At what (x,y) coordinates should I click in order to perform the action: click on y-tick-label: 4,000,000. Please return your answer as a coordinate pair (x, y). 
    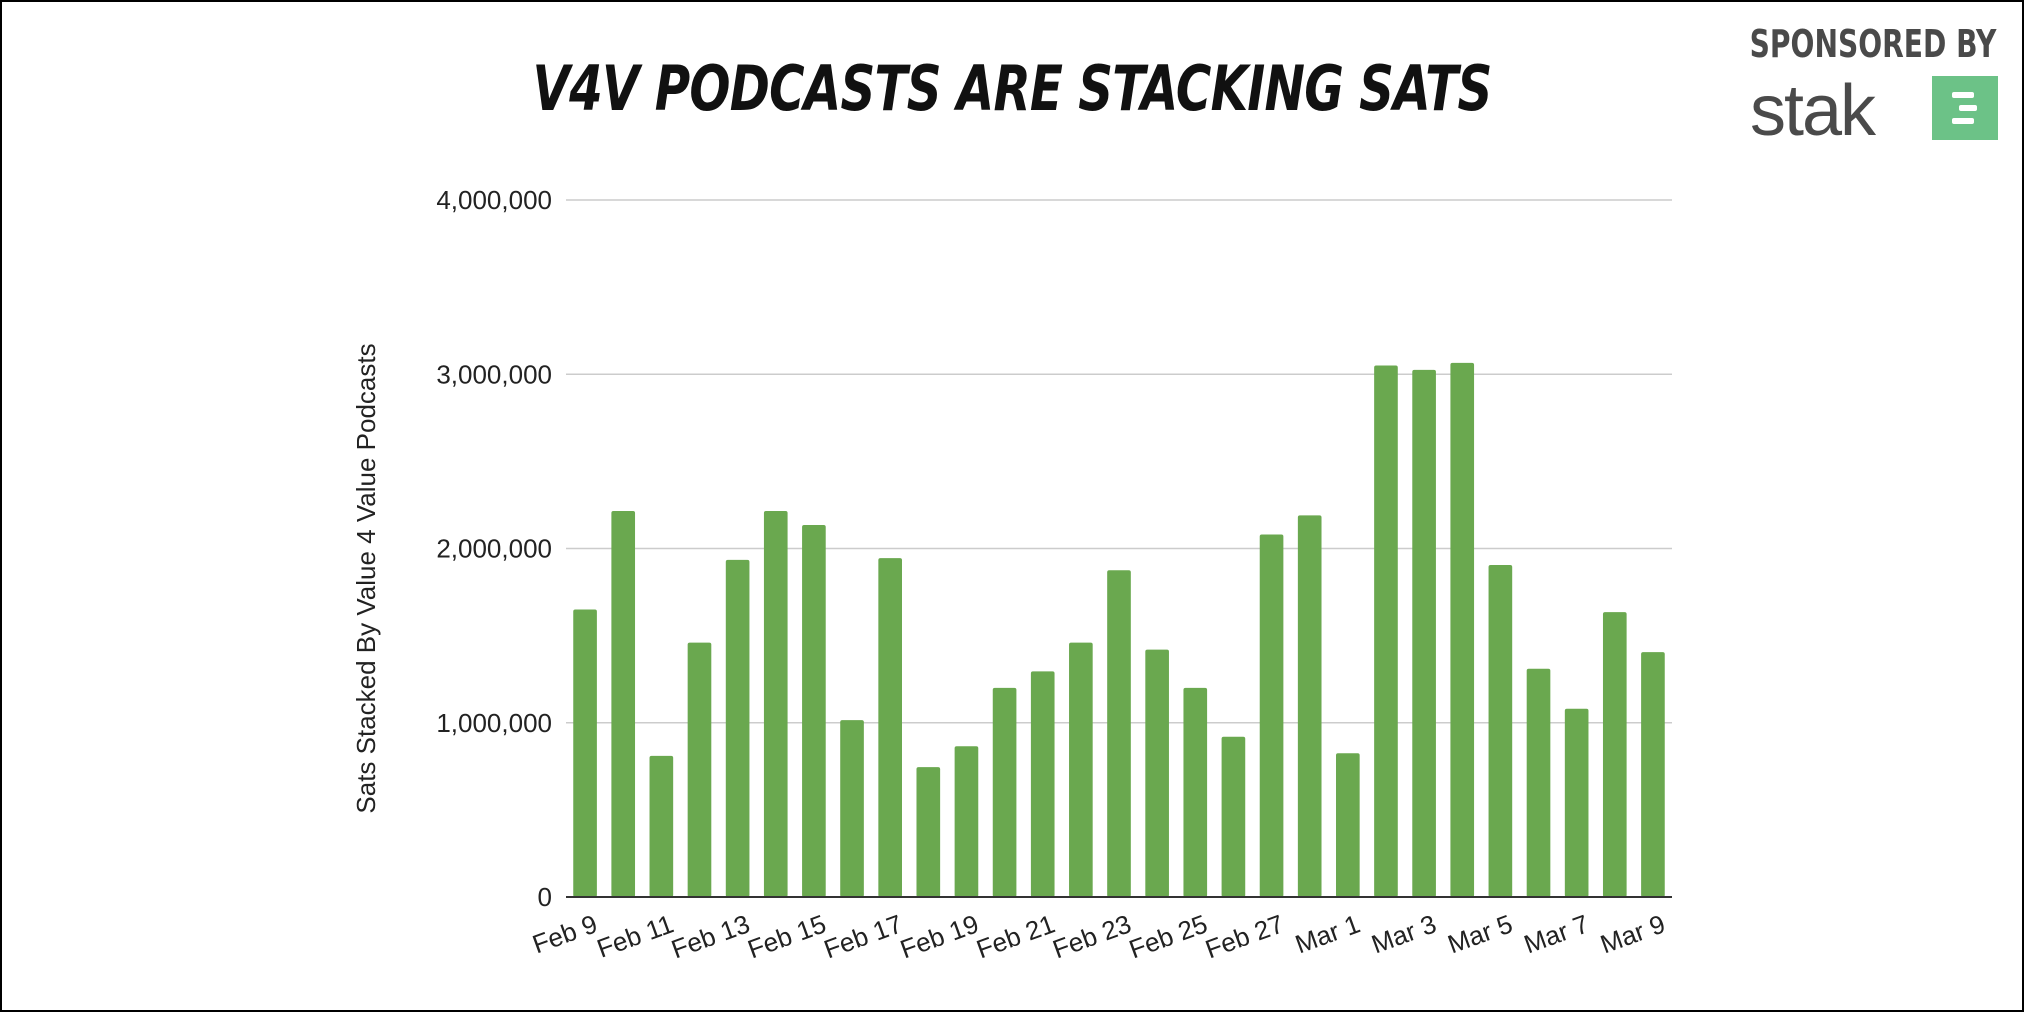
    Looking at the image, I should click on (494, 200).